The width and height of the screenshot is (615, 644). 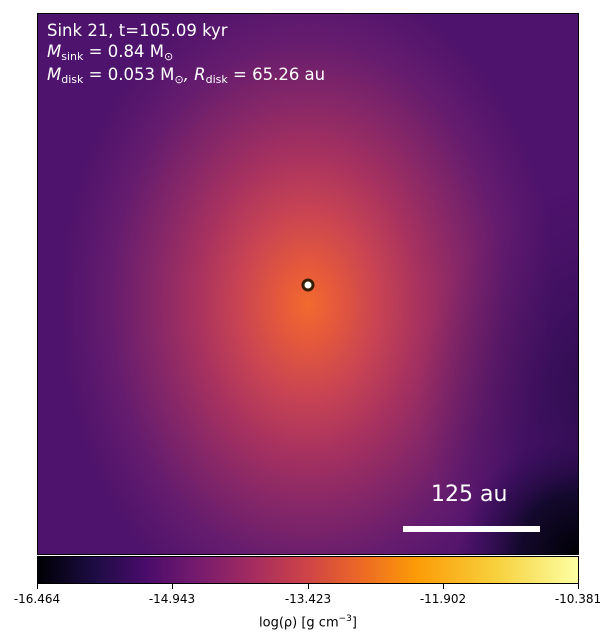 I want to click on colorbar-tick-label: -10.381, so click(x=578, y=599).